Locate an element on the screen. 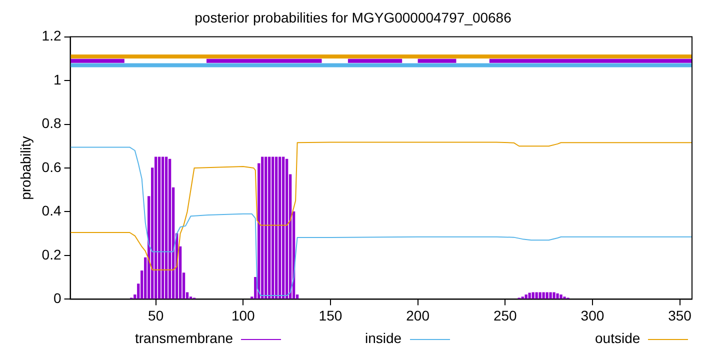 The height and width of the screenshot is (352, 720). x-tick-label: 350 is located at coordinates (680, 315).